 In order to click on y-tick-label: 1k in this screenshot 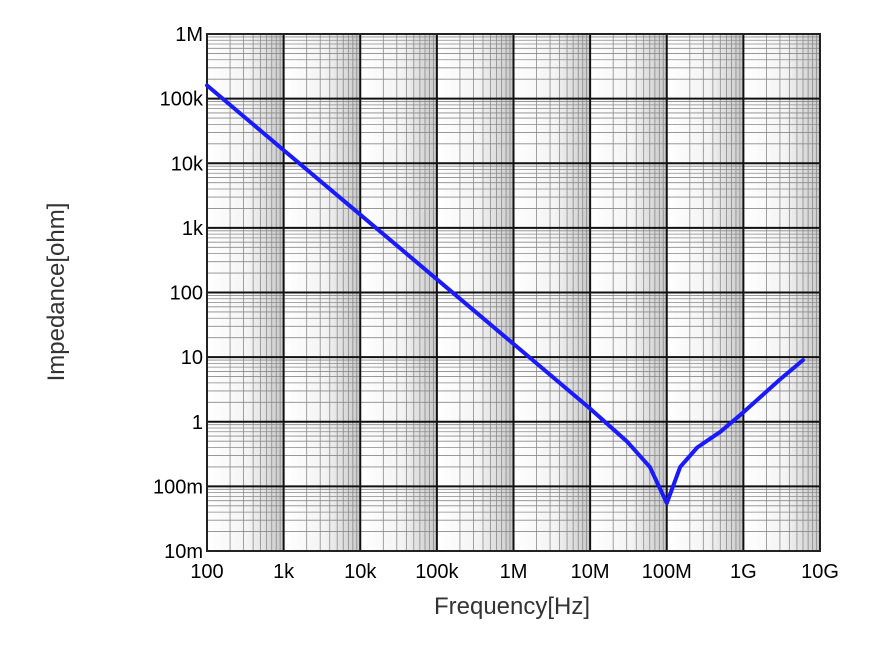, I will do `click(193, 229)`.